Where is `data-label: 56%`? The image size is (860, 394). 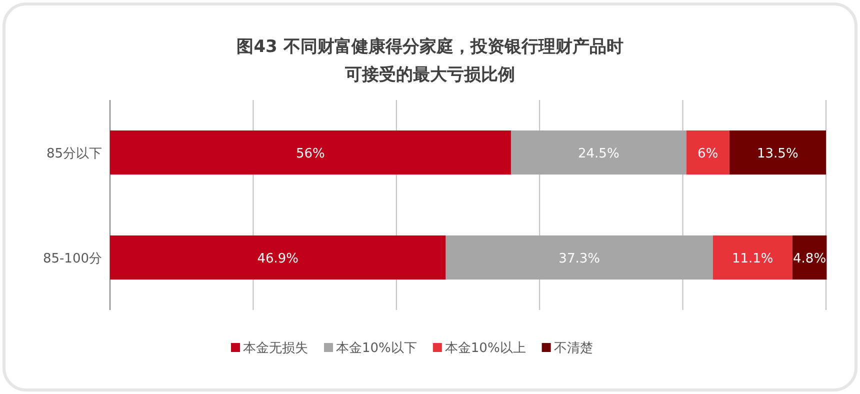 data-label: 56% is located at coordinates (310, 154).